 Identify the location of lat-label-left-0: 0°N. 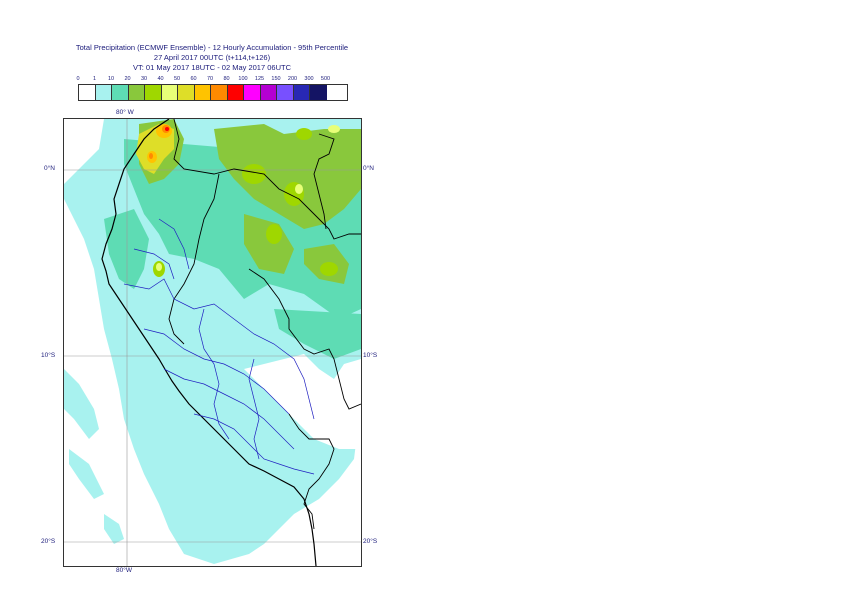
(49, 168).